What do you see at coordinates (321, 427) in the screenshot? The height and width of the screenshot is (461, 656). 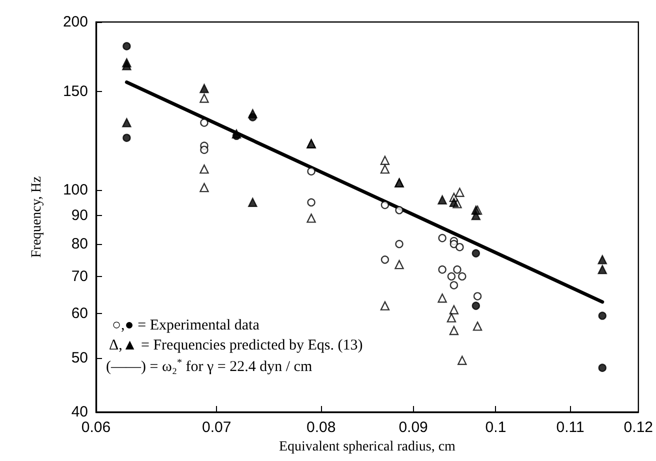 I see `x-tick-label: 0.08` at bounding box center [321, 427].